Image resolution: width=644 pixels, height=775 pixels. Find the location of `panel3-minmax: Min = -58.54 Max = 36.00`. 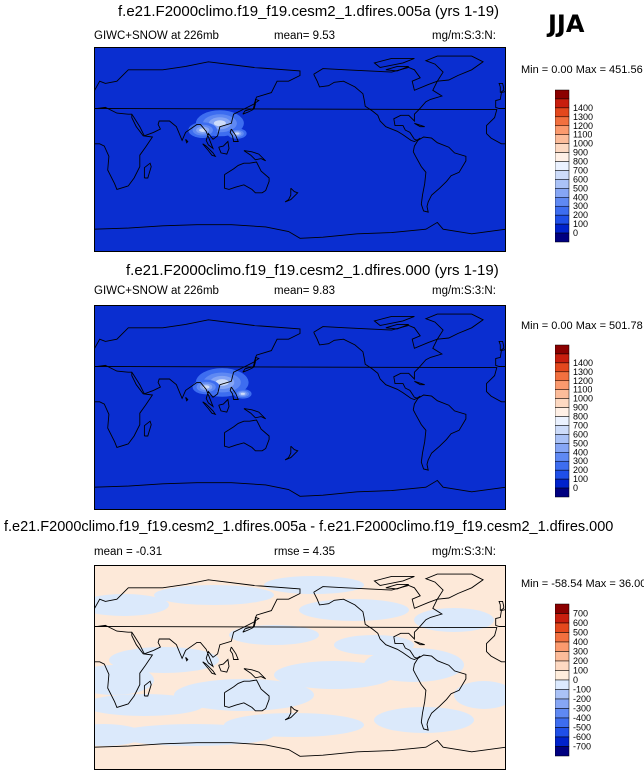

panel3-minmax: Min = -58.54 Max = 36.00 is located at coordinates (582, 584).